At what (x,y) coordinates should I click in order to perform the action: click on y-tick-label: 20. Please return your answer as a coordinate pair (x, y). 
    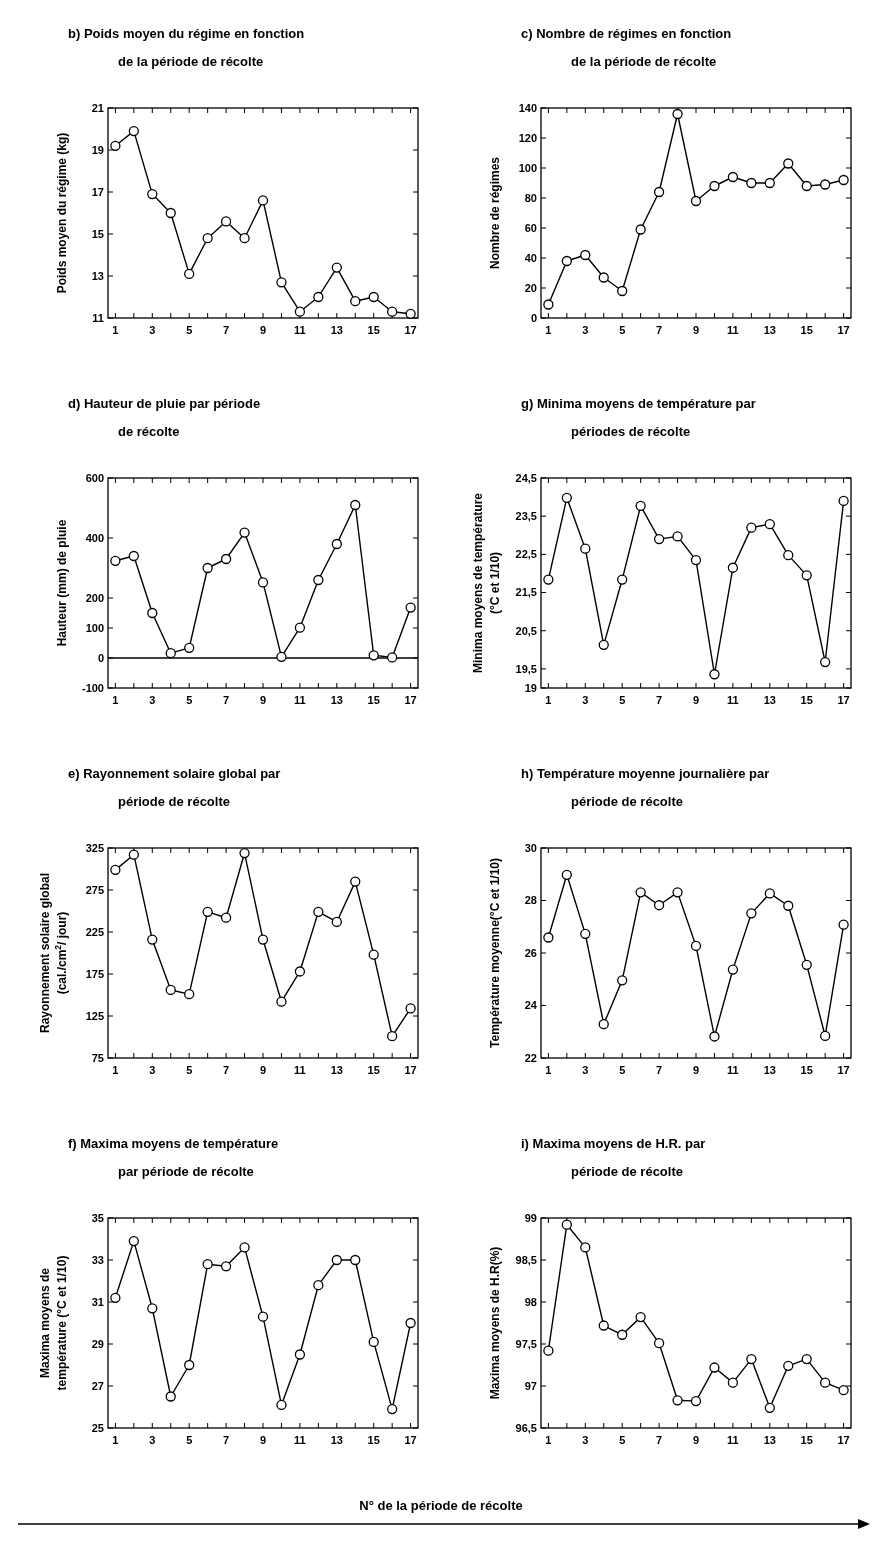
    Looking at the image, I should click on (530, 287).